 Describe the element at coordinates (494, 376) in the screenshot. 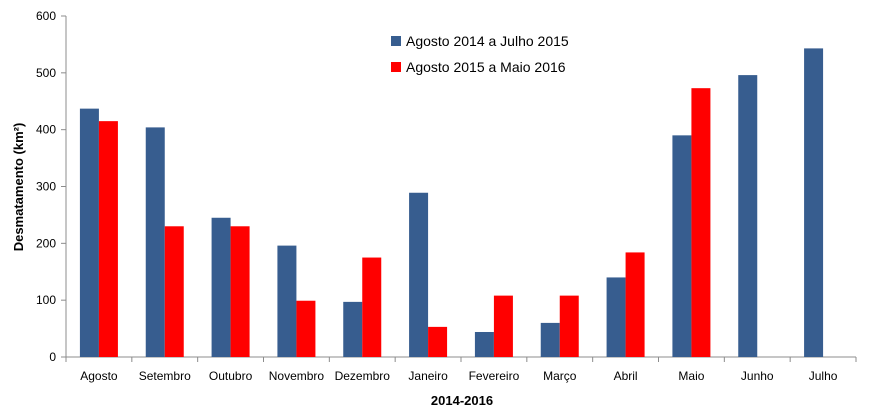

I see `x-tick-label: Fevereiro` at that location.